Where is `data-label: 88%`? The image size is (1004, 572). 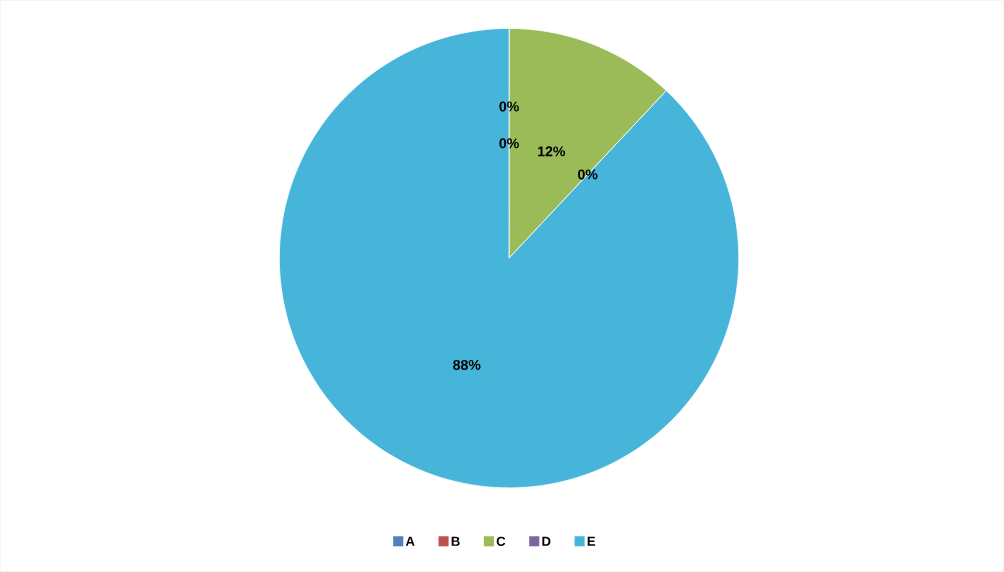 data-label: 88% is located at coordinates (467, 365).